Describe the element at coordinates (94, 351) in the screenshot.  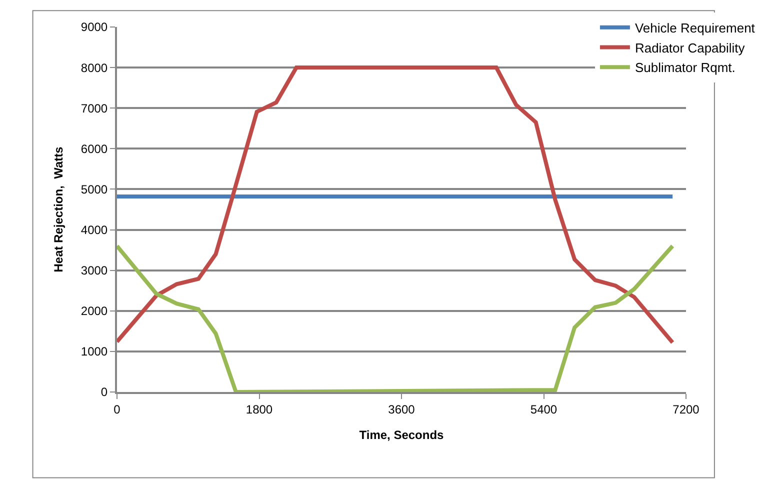
I see `y-tick-label: 1000` at that location.